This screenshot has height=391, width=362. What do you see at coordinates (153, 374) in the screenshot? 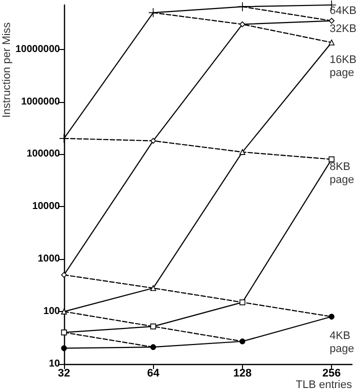
I see `x-tick-label: 64` at bounding box center [153, 374].